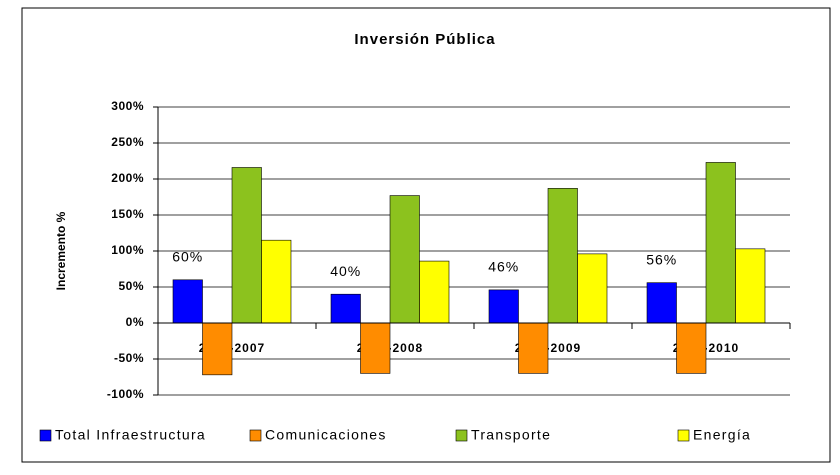 The image size is (840, 475). I want to click on y-tick-label: 150%, so click(127, 214).